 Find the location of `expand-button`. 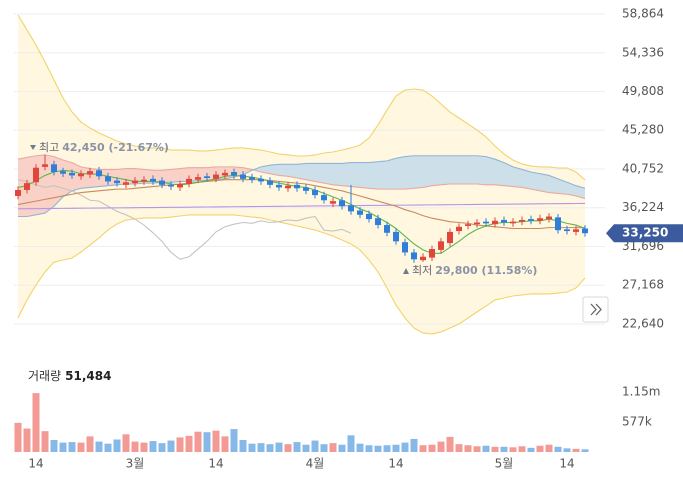

expand-button is located at coordinates (595, 309).